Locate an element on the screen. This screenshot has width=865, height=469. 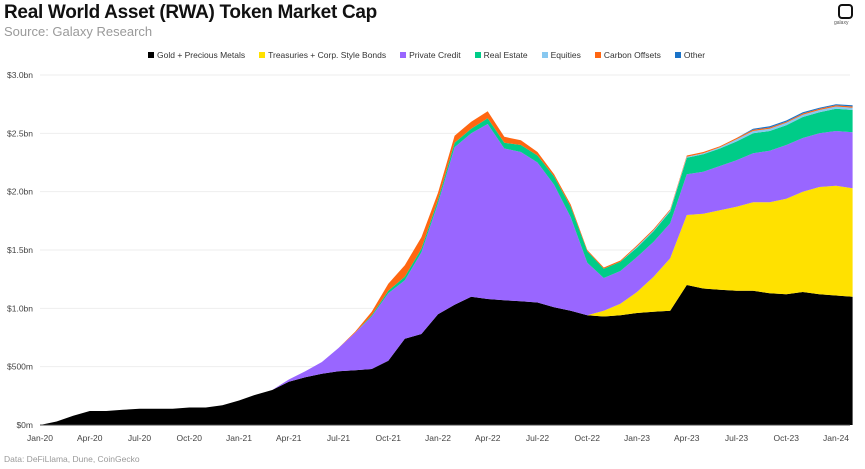
x-tick-label: Oct-23 is located at coordinates (786, 438).